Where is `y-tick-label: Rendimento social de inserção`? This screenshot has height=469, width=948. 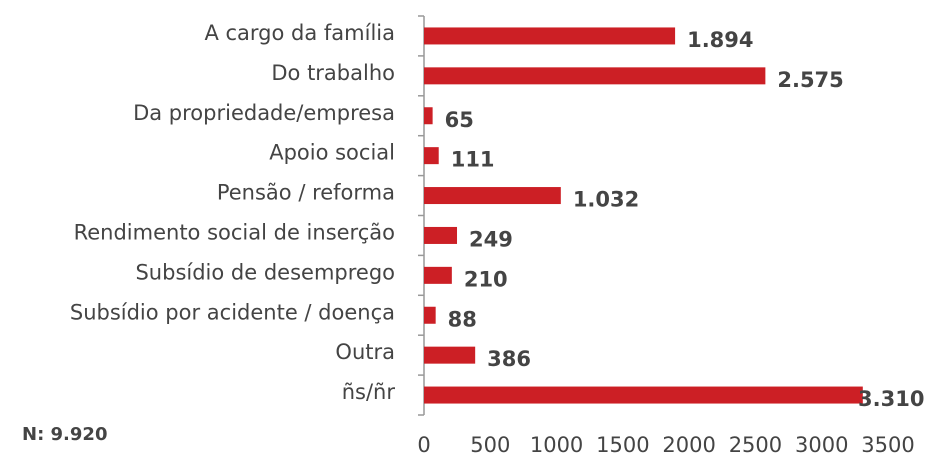 y-tick-label: Rendimento social de inserção is located at coordinates (234, 232).